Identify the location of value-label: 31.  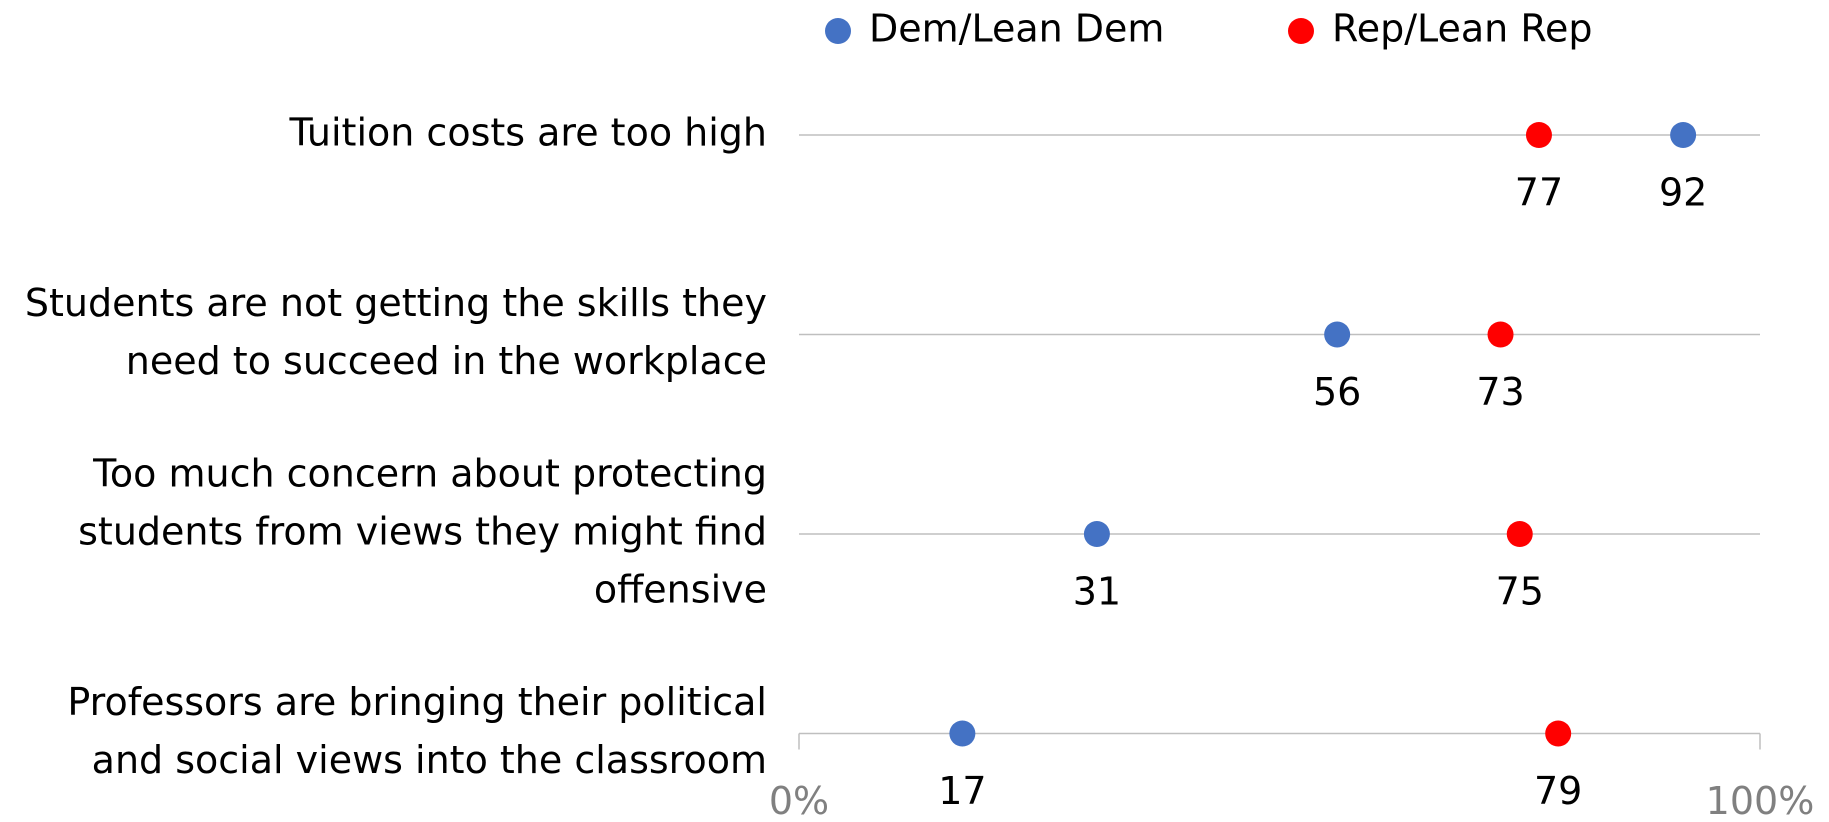
(1097, 592).